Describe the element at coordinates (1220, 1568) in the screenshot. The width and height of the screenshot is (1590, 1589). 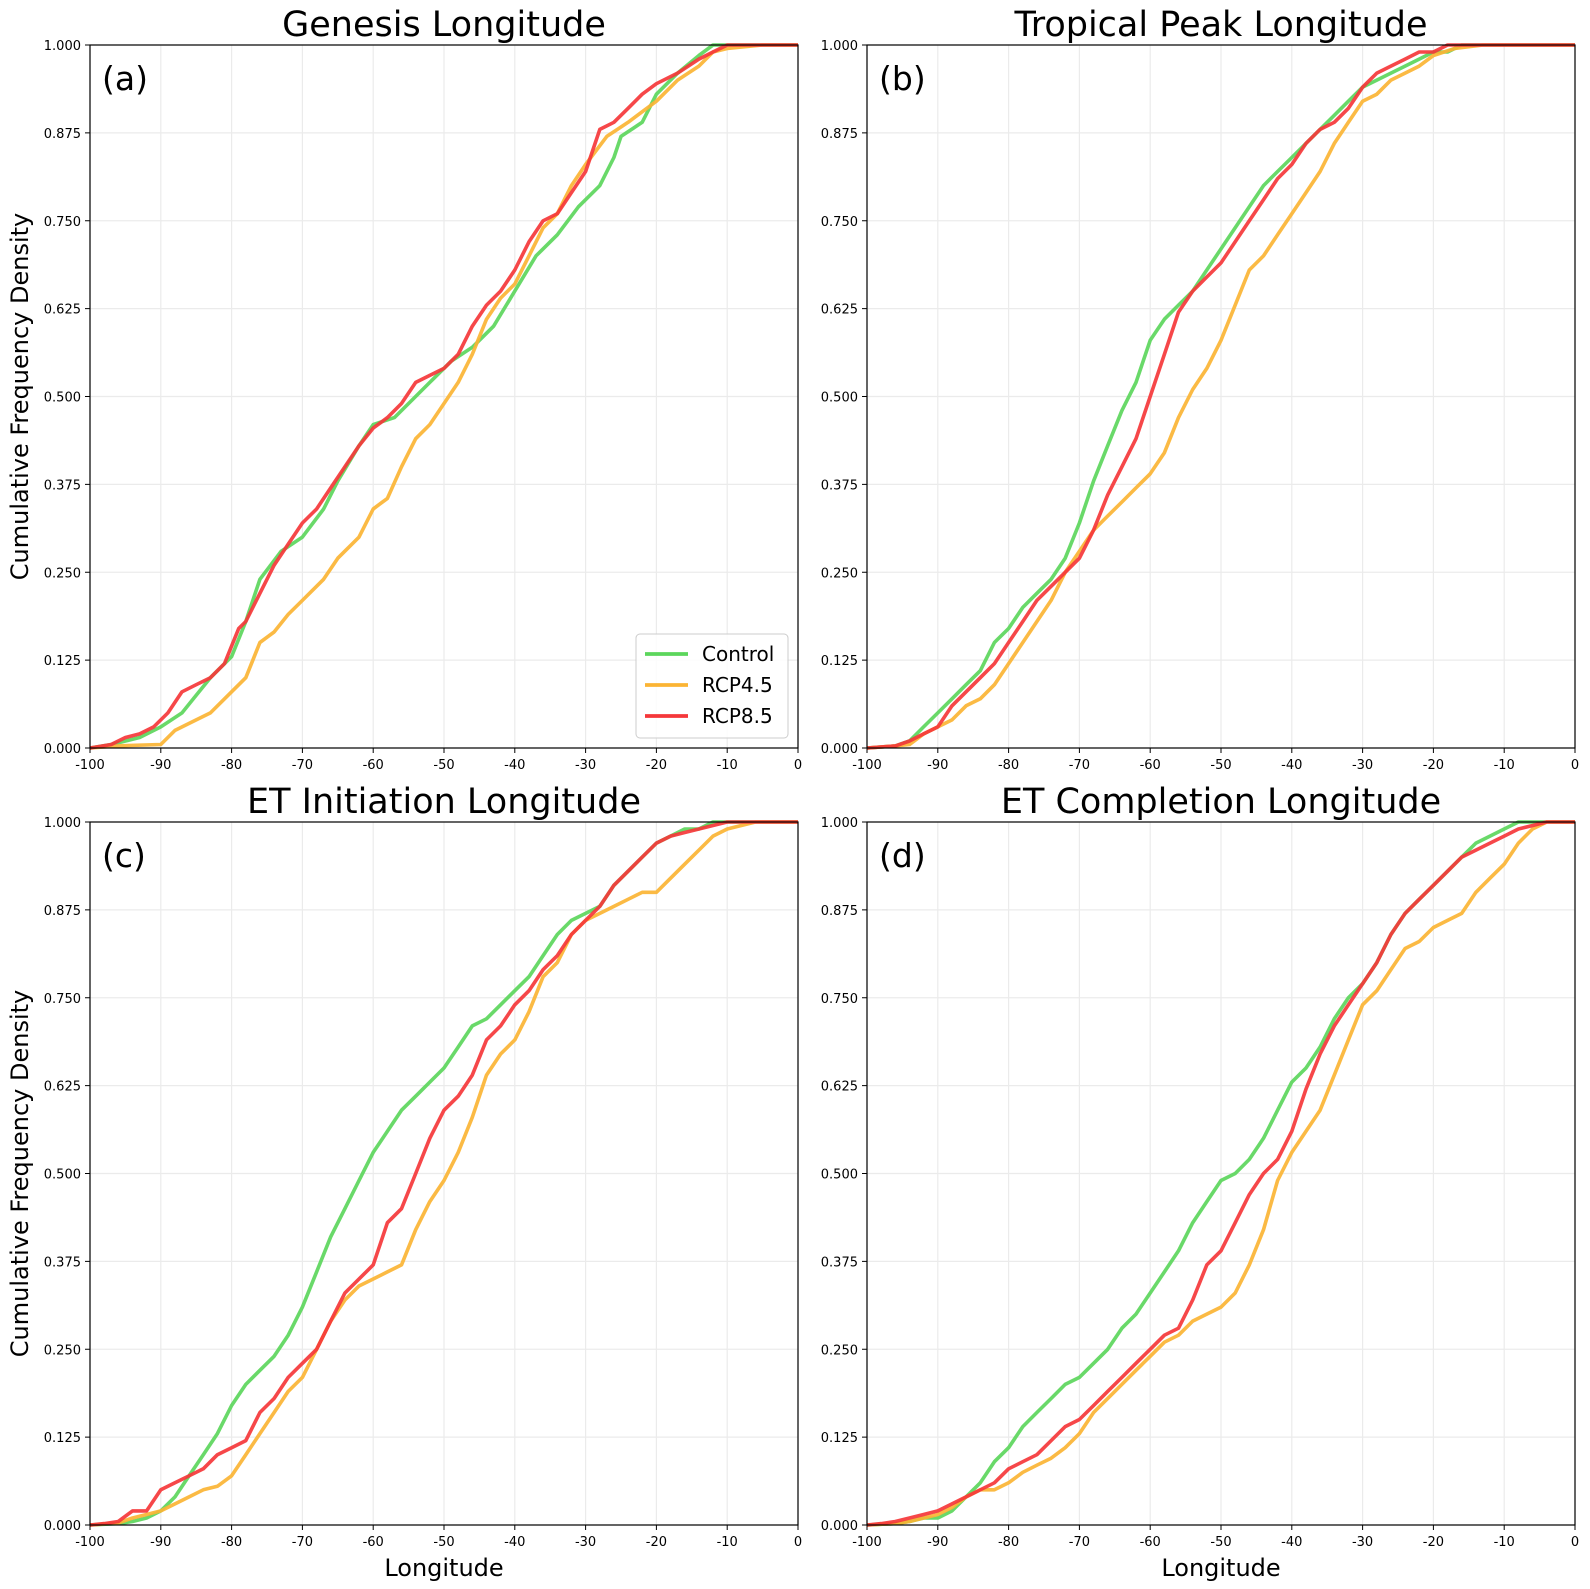
I see `x-axis-label: Longitude` at that location.